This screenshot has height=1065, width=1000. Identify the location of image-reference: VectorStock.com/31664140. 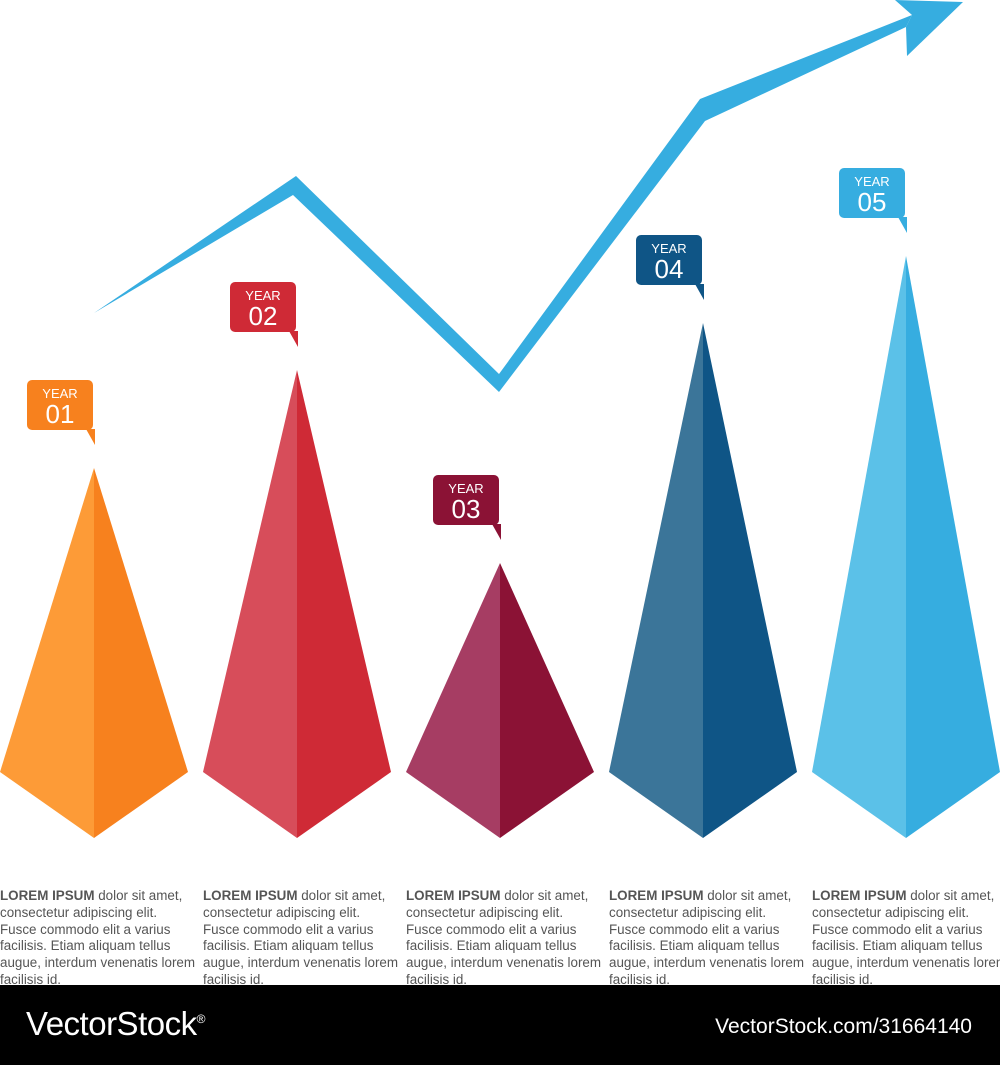
(843, 1026).